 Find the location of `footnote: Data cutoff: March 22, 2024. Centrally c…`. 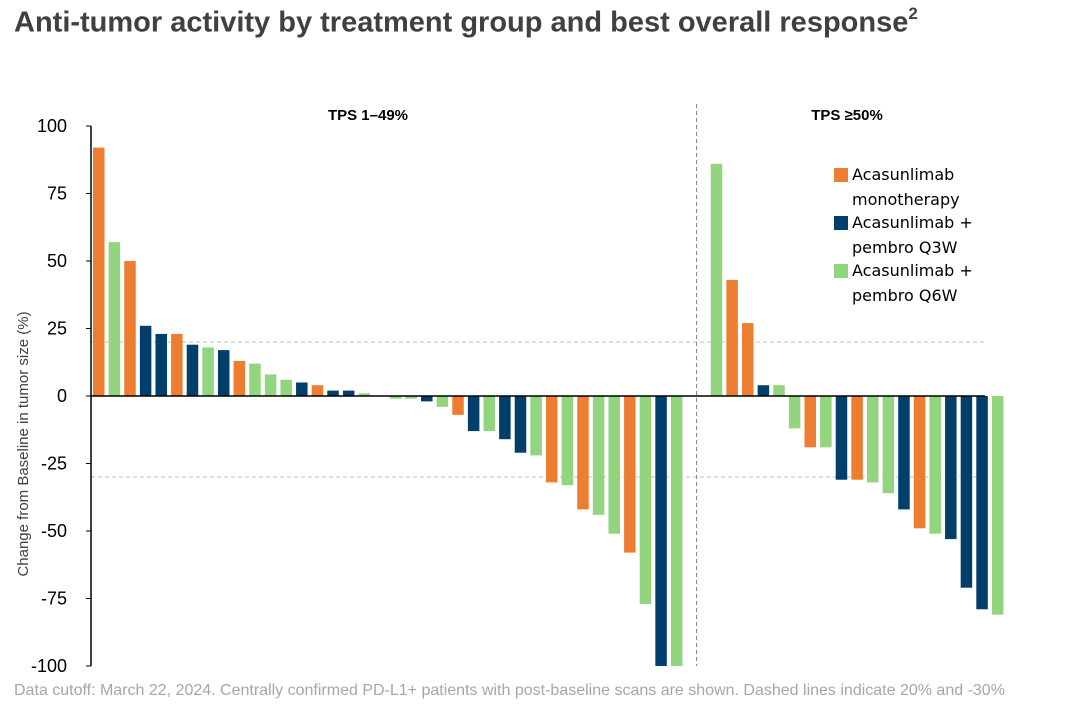

footnote: Data cutoff: March 22, 2024. Centrally c… is located at coordinates (509, 690).